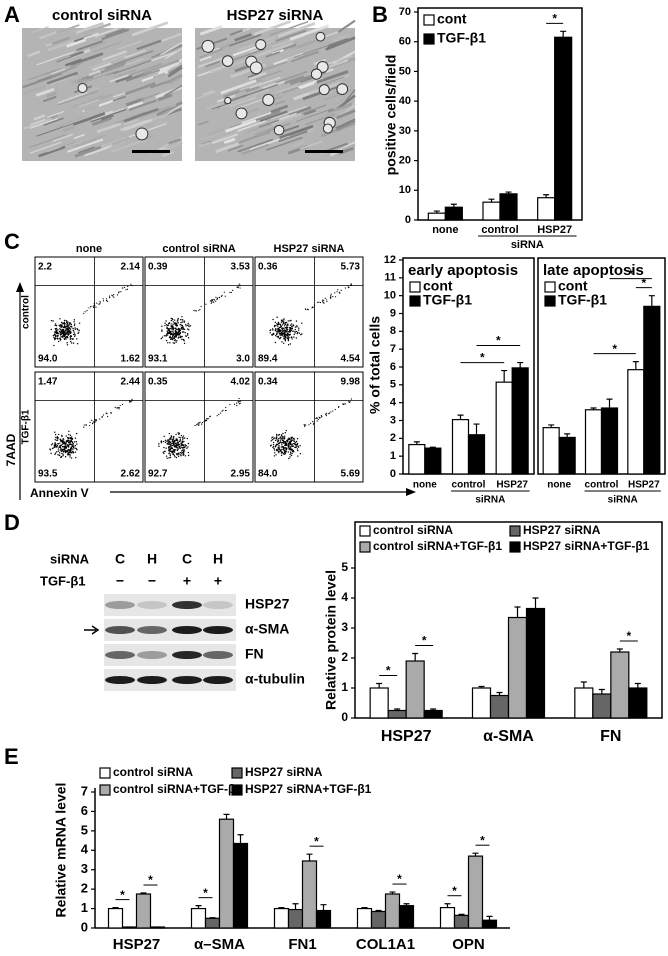  Describe the element at coordinates (375, 365) in the screenshot. I see `y-axis-label: % of total cells` at that location.